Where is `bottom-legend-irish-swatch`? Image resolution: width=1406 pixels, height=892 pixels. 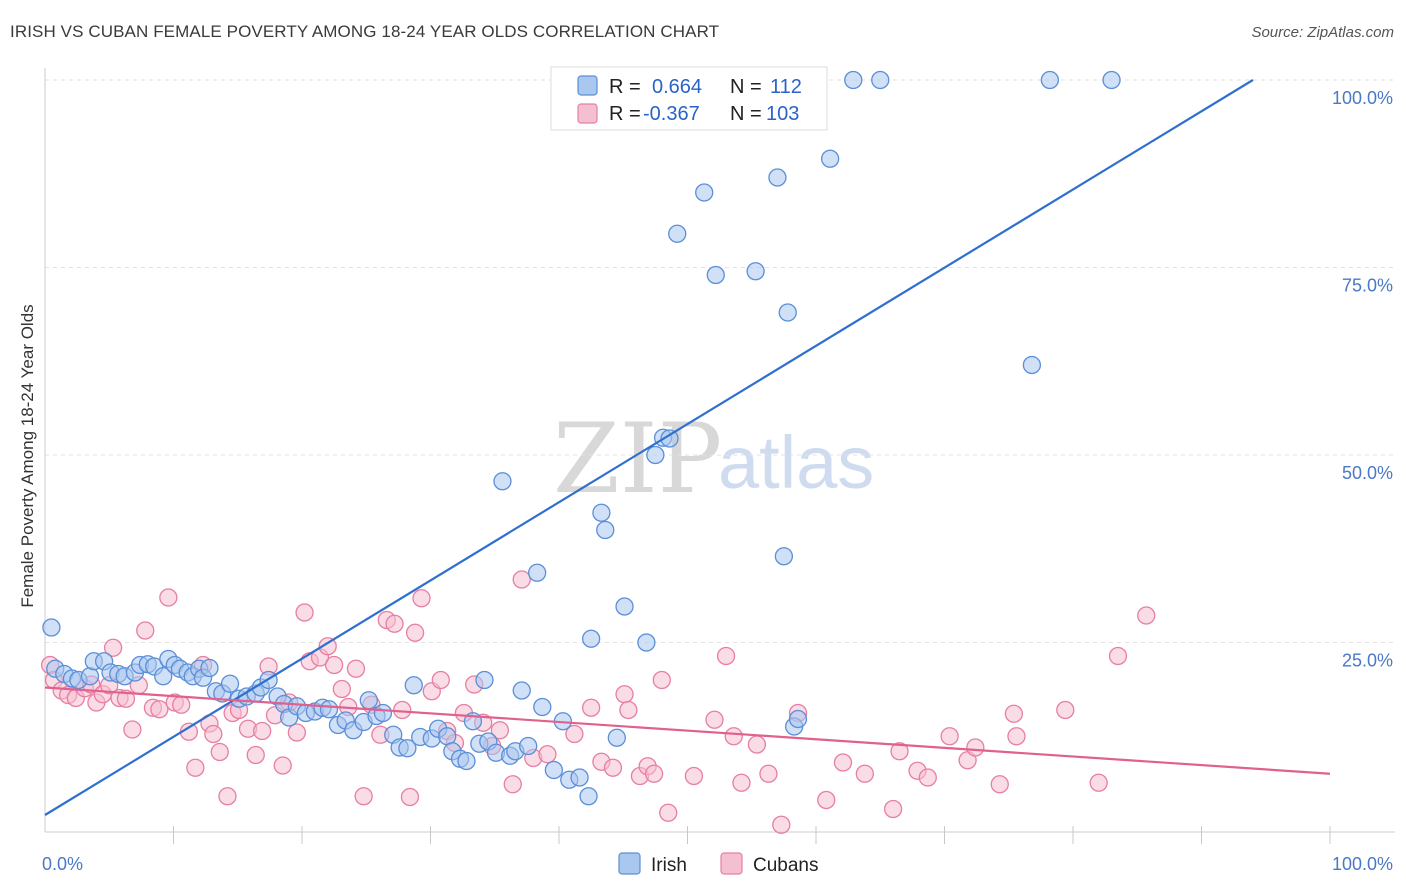 bottom-legend-irish-swatch is located at coordinates (629, 863).